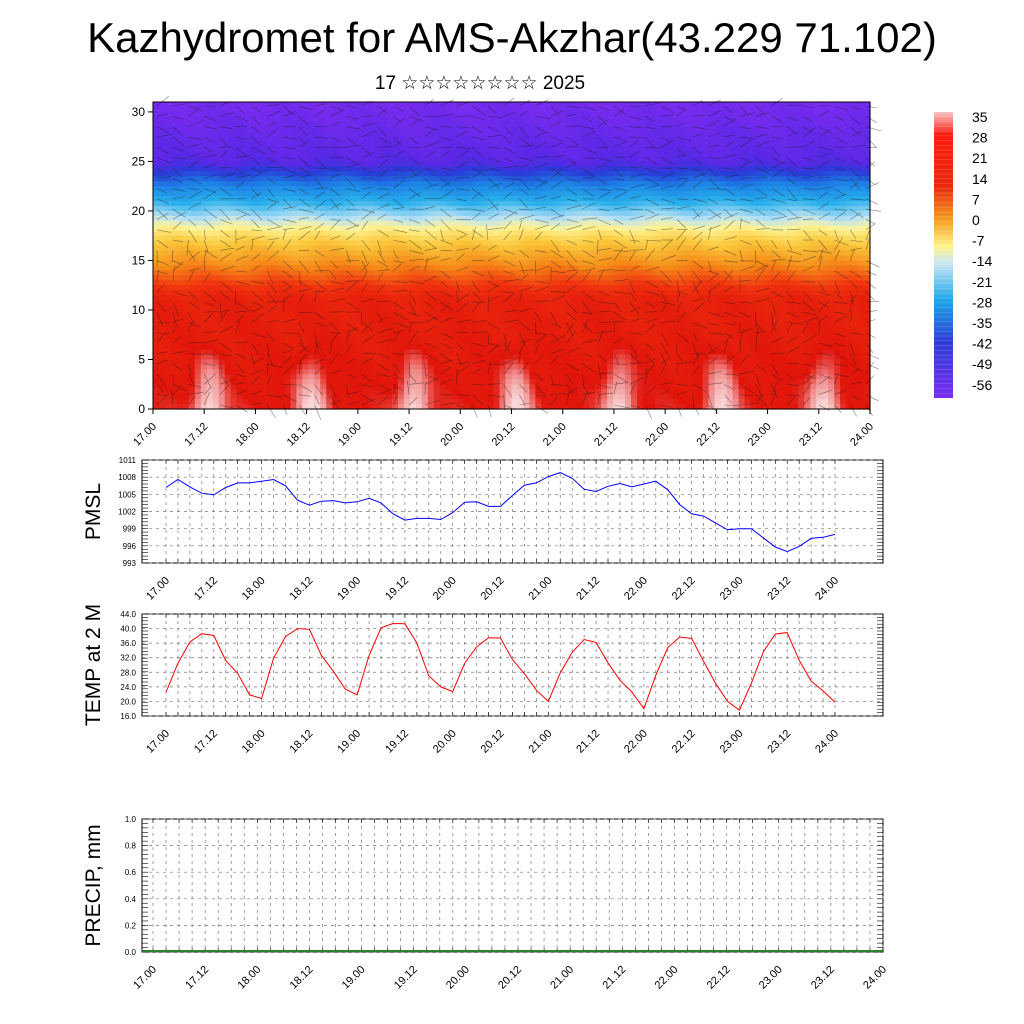 The image size is (1024, 1024). What do you see at coordinates (719, 978) in the screenshot?
I see `precip-xtick-label: 22.12` at bounding box center [719, 978].